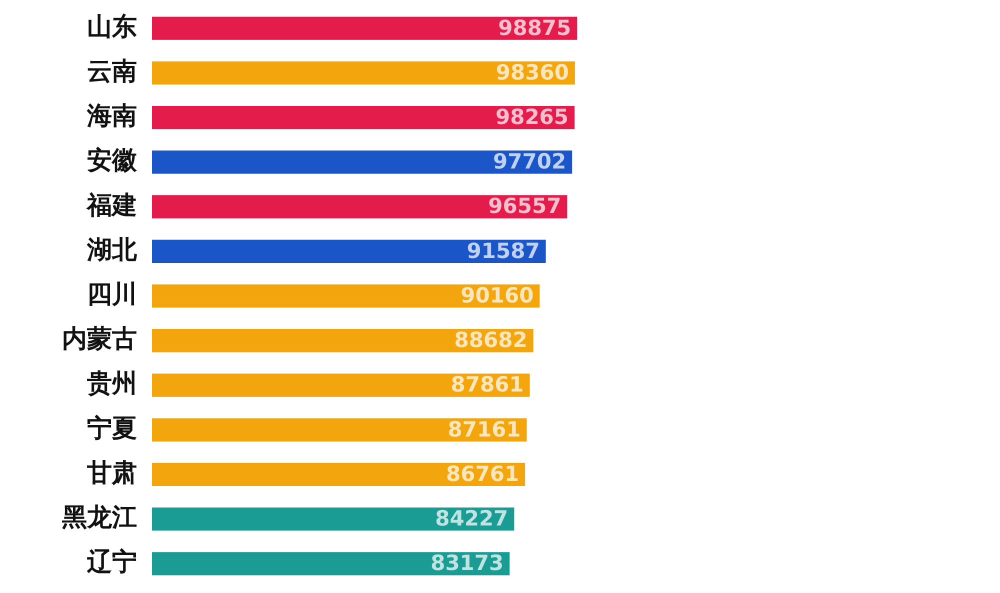  Describe the element at coordinates (491, 340) in the screenshot. I see `data-label: 88682` at that location.